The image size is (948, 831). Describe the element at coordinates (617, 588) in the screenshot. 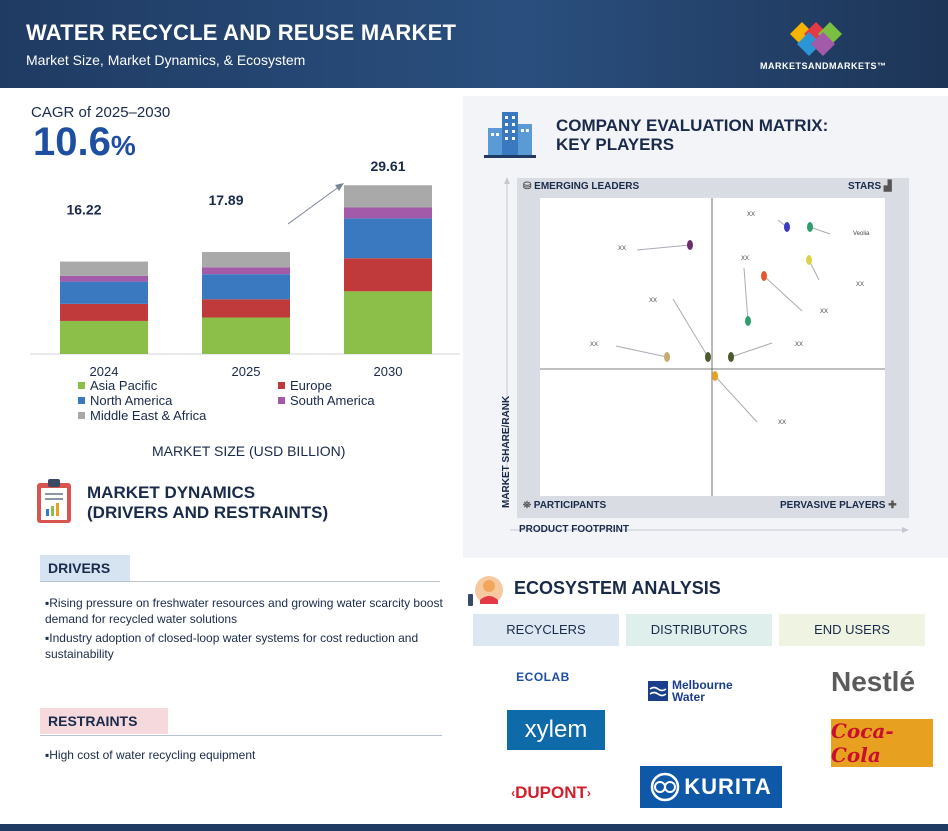

I see `ecosystem-title: ECOSYSTEM ANALYSIS` at that location.